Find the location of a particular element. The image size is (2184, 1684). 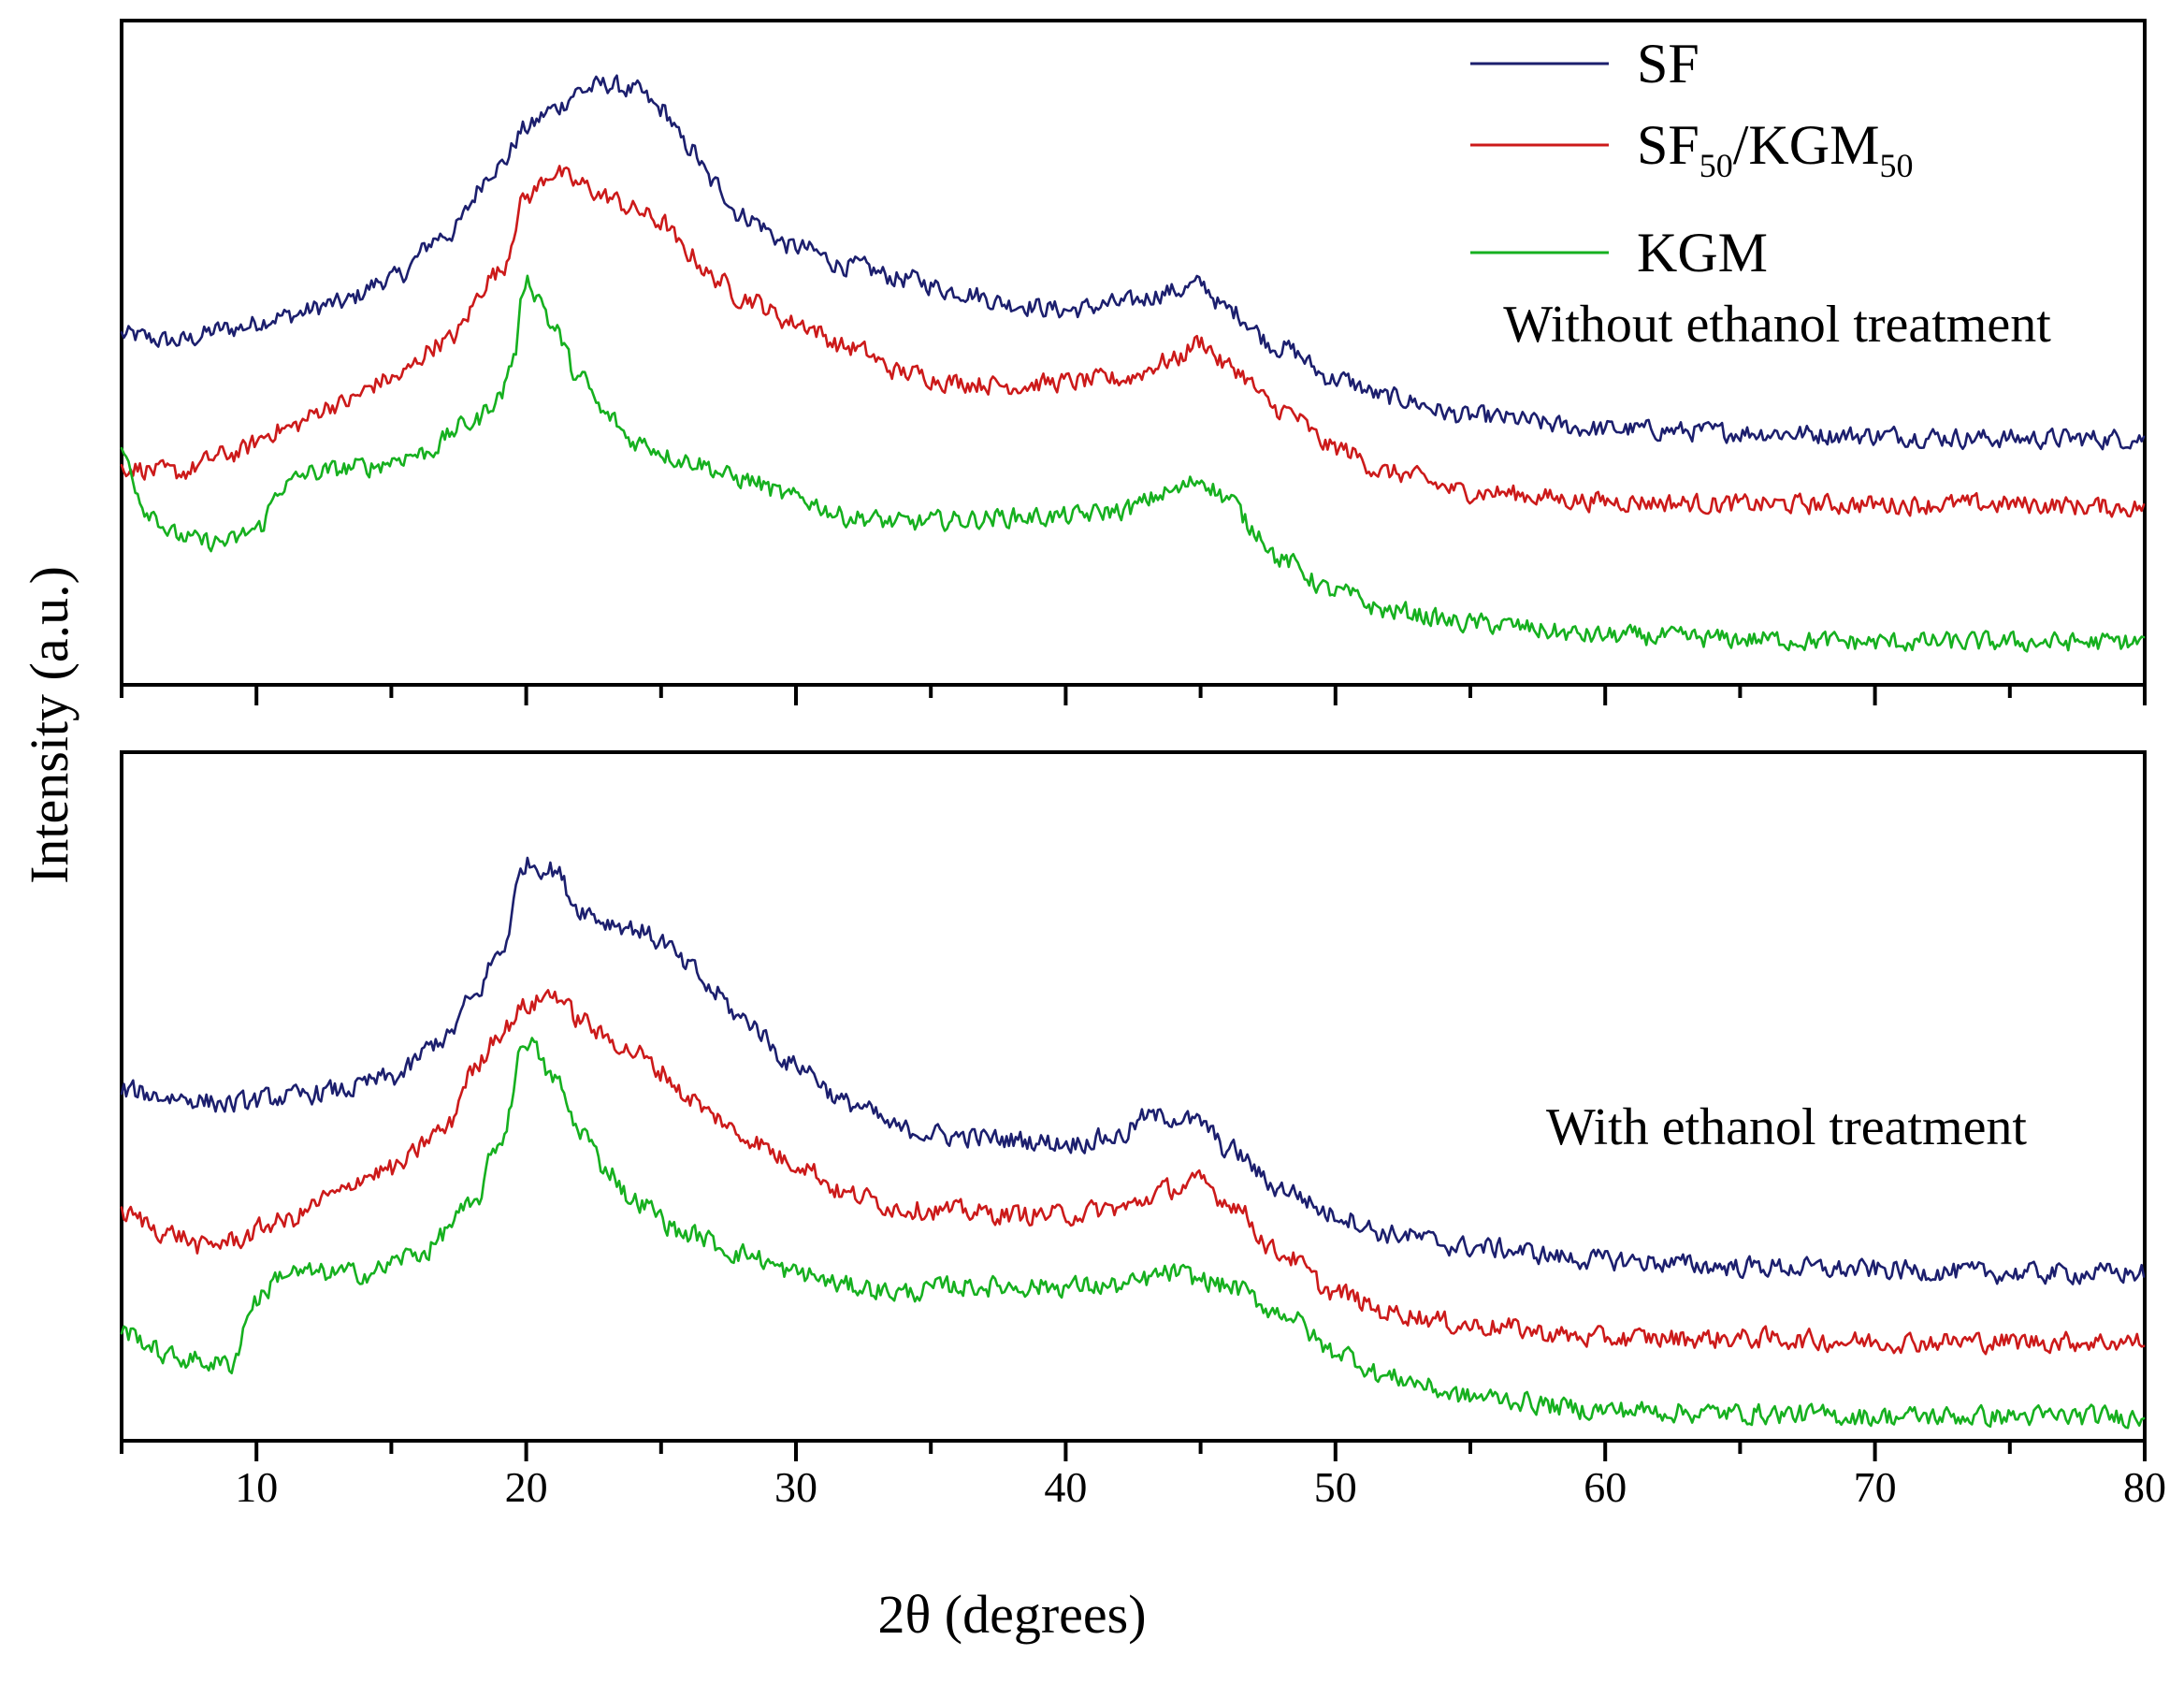

y-axis-title: Intensity (a.u.) is located at coordinates (49, 725).